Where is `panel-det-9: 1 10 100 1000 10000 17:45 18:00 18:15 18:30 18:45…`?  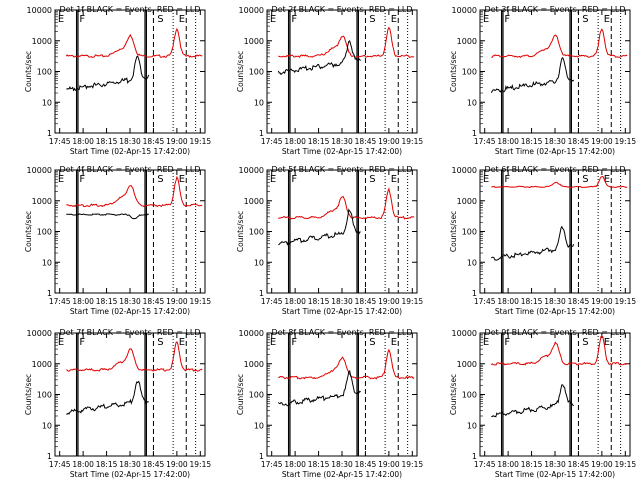
panel-det-9: 1 10 100 1000 10000 17:45 18:00 18:15 18:30 18:45… is located at coordinates (542, 403).